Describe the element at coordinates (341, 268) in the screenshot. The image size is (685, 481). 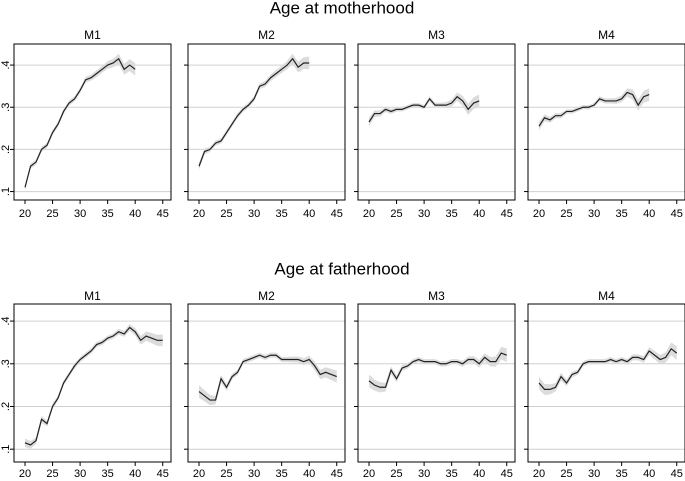
I see `section-title: Age at fatherhood` at that location.